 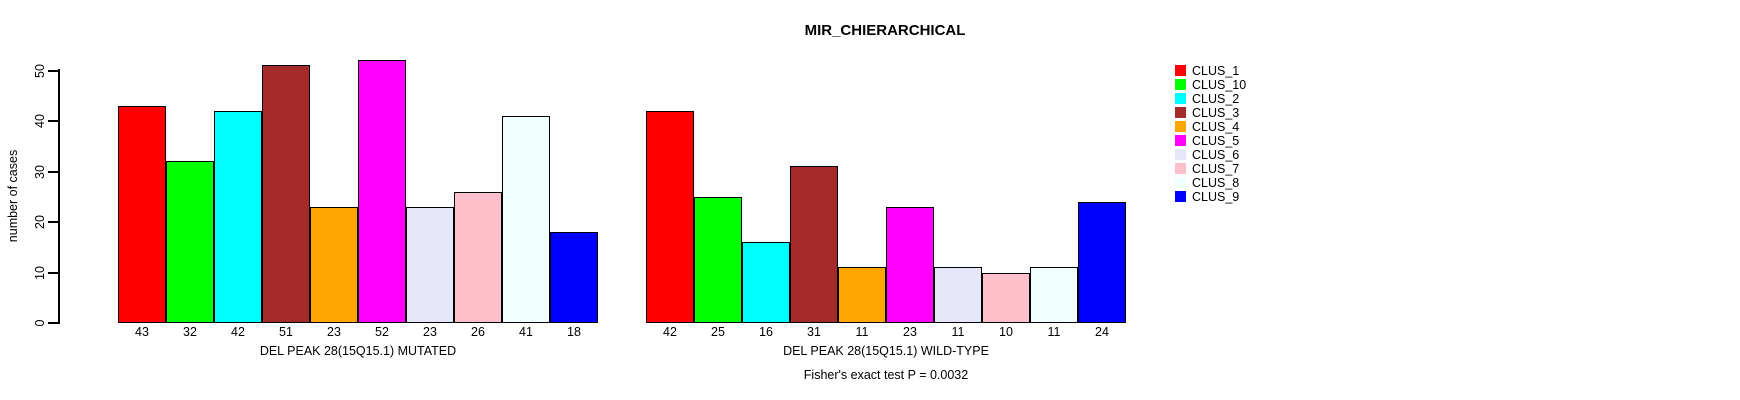 I want to click on legend-item: CLUS_8, so click(x=1207, y=183).